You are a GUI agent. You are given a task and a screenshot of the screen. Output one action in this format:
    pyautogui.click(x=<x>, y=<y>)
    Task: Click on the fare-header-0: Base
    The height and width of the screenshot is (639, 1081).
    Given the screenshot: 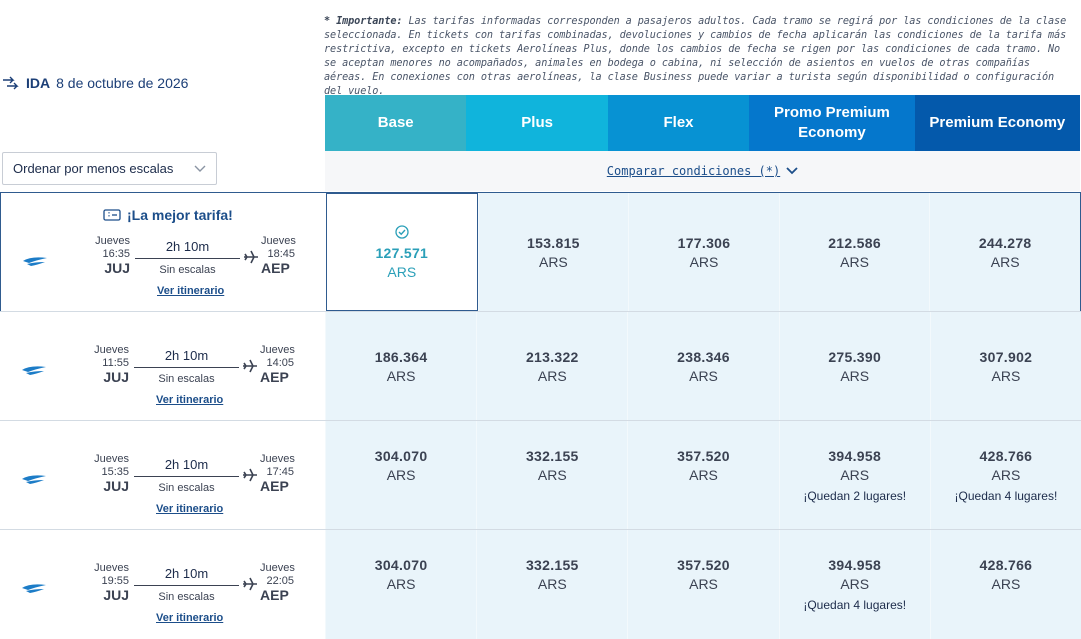 What is the action you would take?
    pyautogui.click(x=396, y=123)
    